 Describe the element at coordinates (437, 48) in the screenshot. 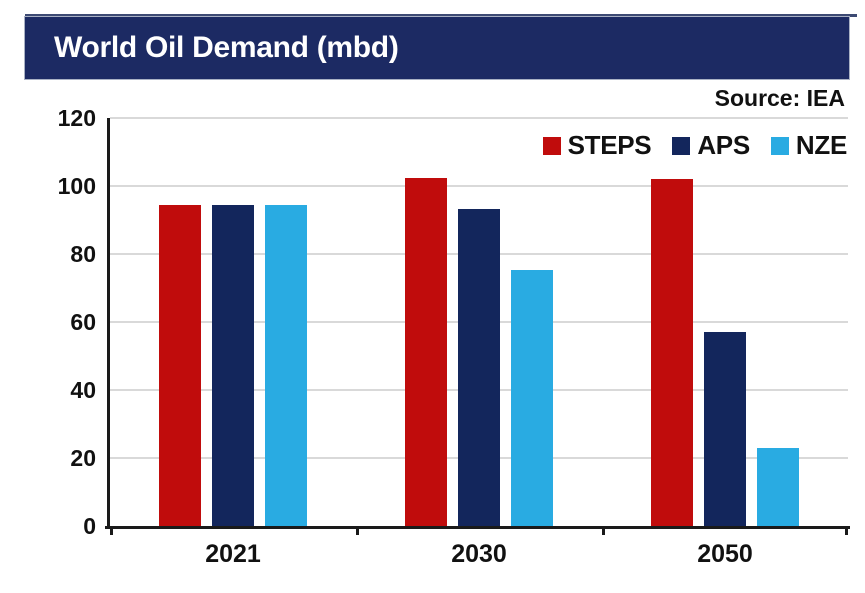

I see `title-banner: World Oil Demand (mbd)` at that location.